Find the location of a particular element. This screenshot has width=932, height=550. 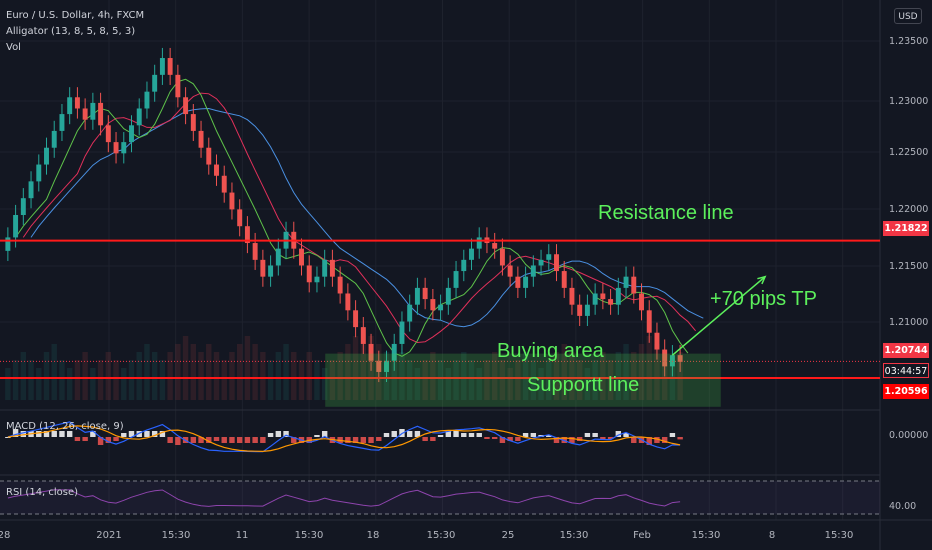

rsi-line is located at coordinates (344, 498).